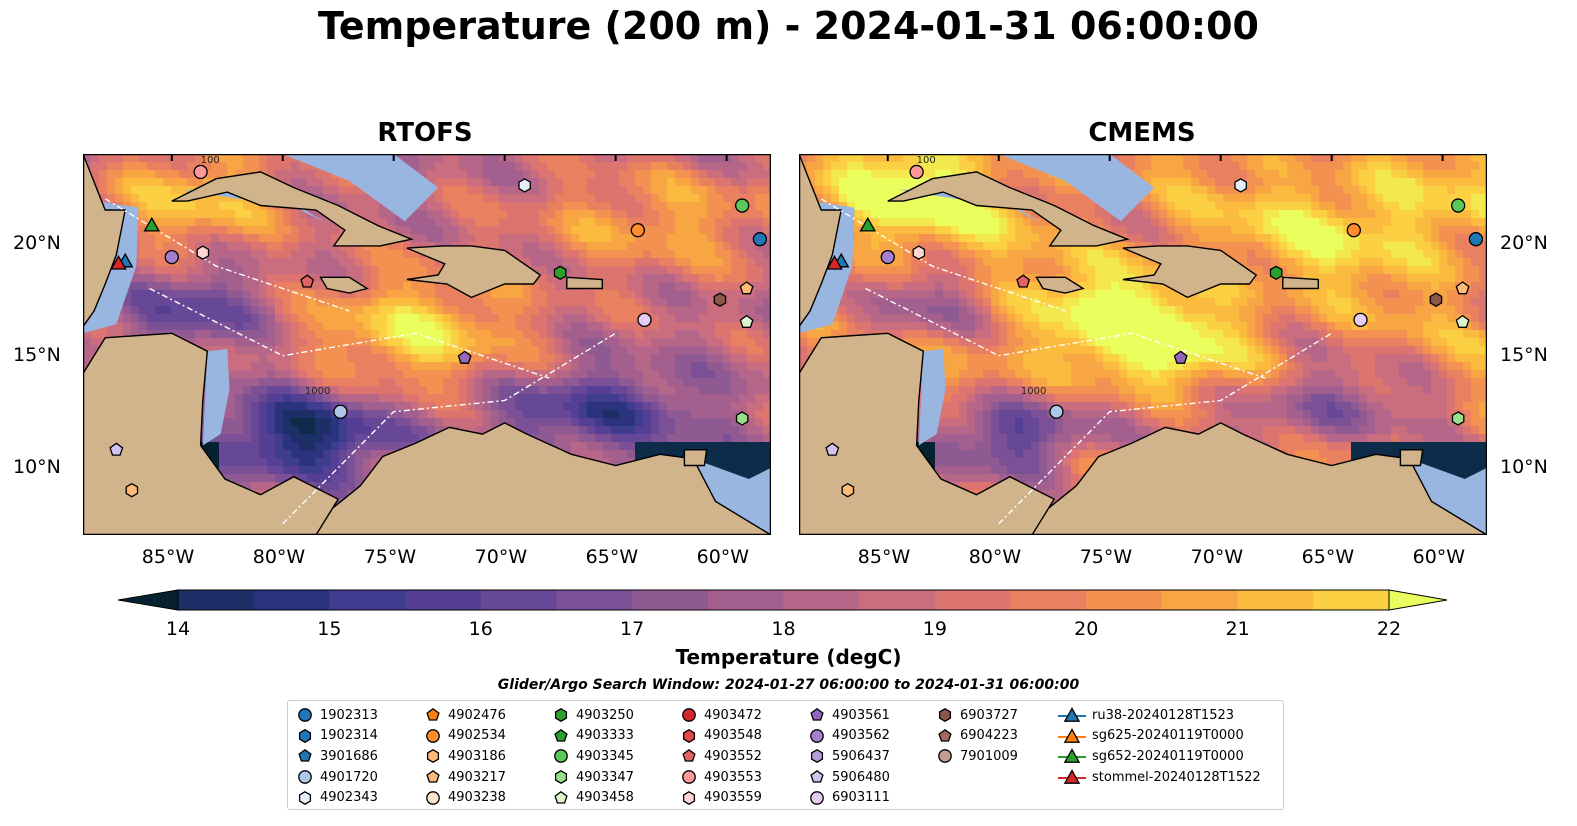  What do you see at coordinates (349, 777) in the screenshot?
I see `legend-label: 4901720` at bounding box center [349, 777].